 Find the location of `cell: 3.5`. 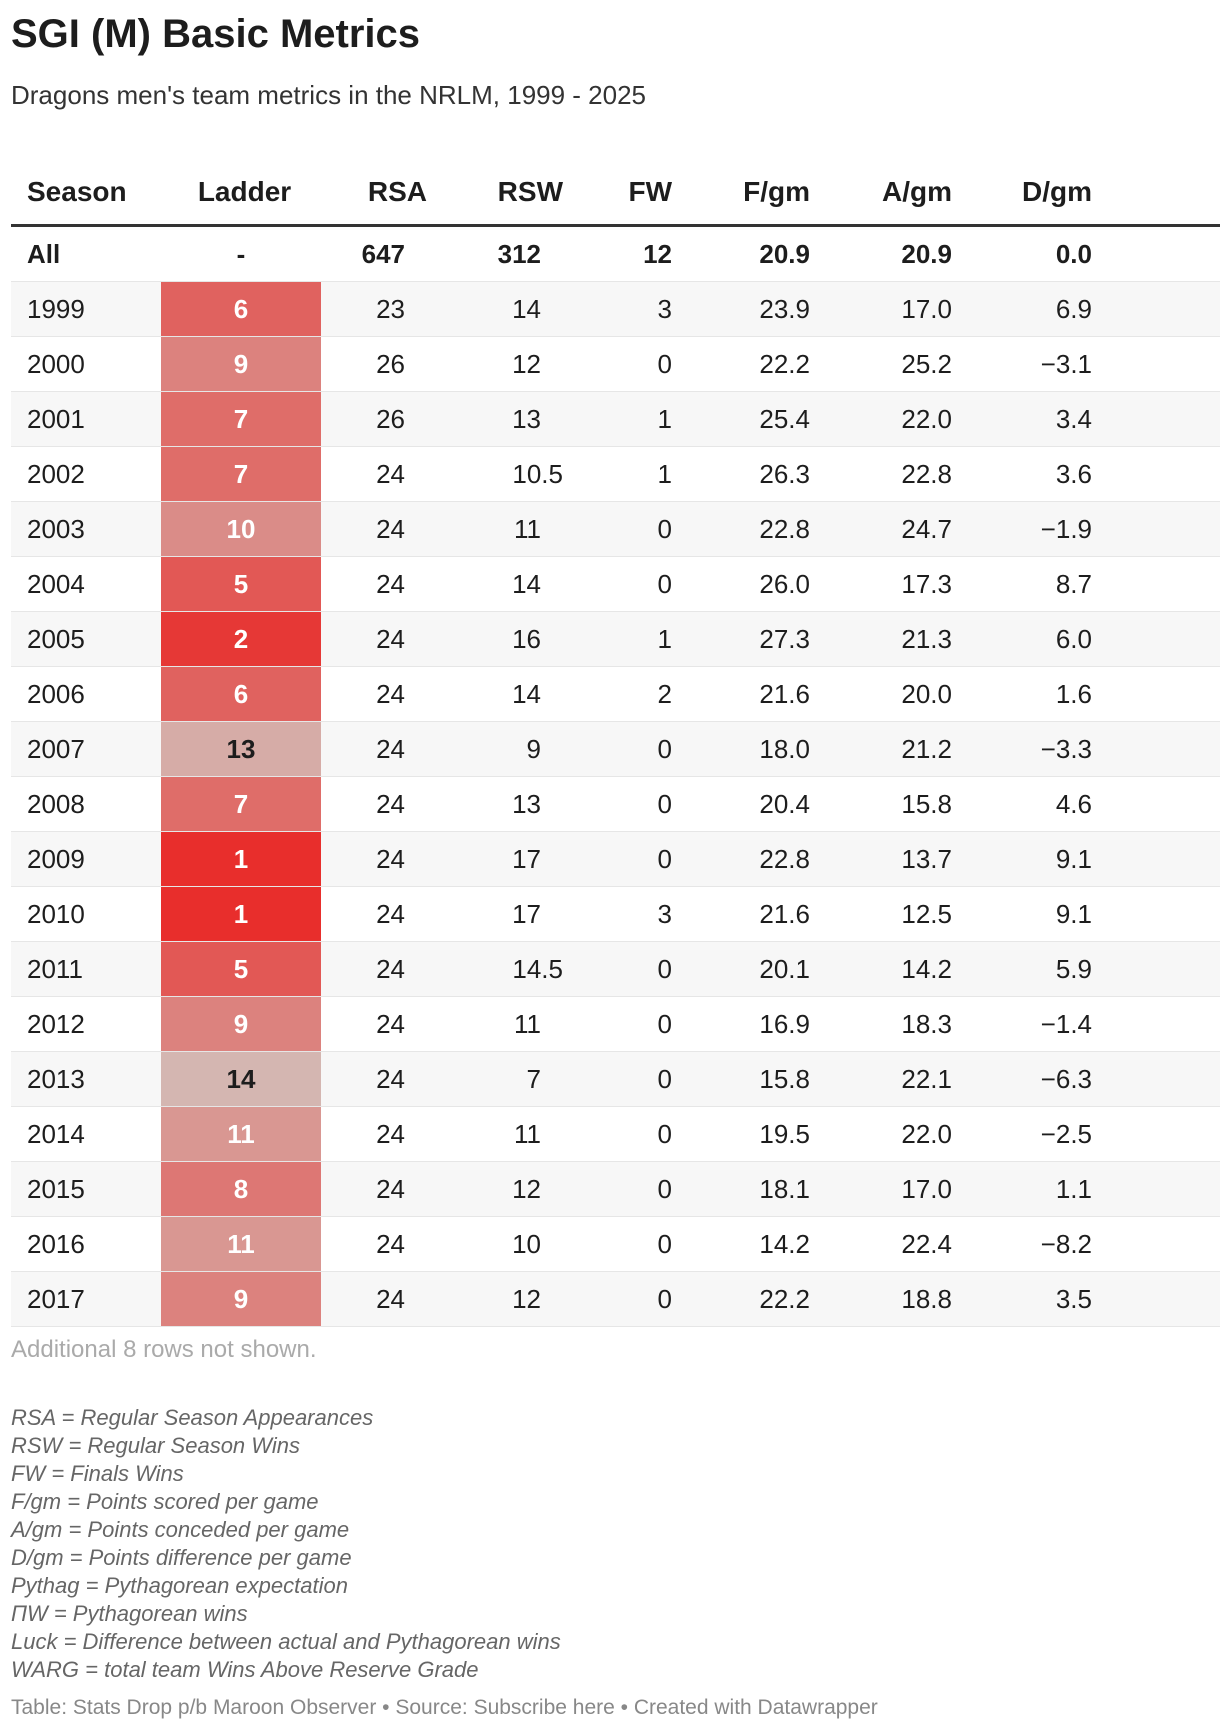

cell: 3.5 is located at coordinates (1031, 1299).